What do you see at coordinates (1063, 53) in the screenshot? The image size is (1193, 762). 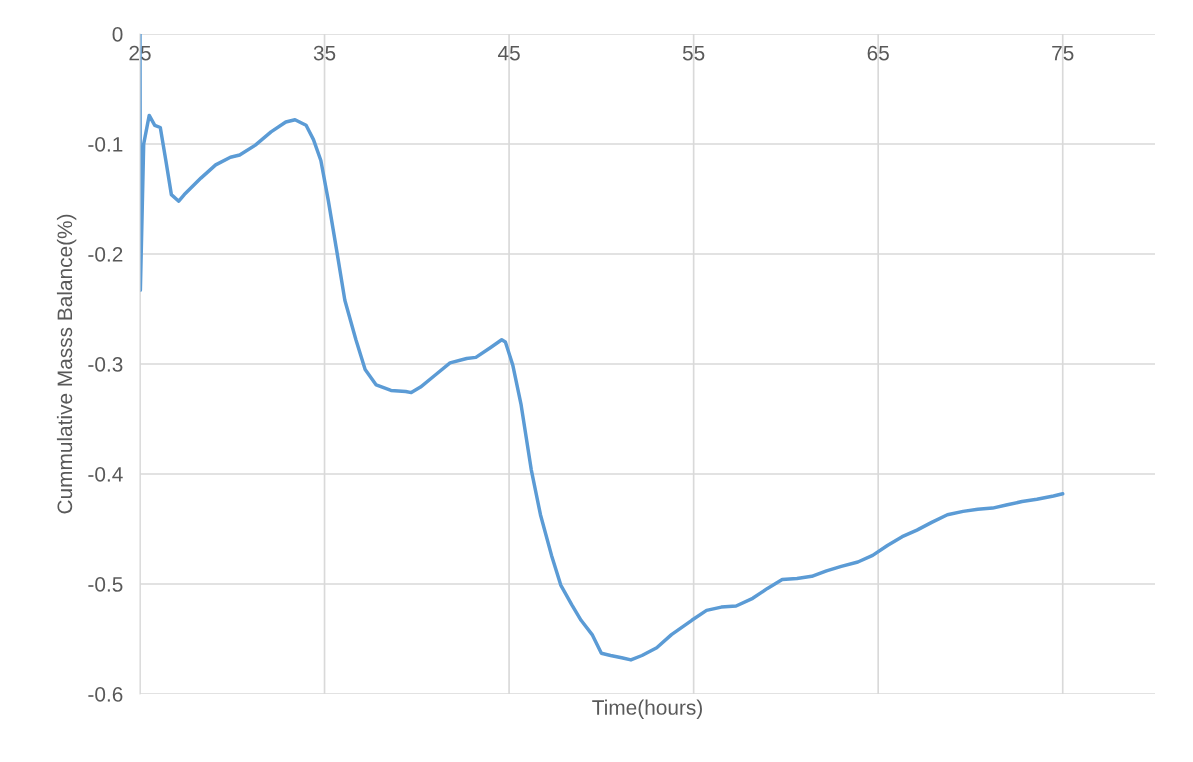 I see `x-tick-label: 75` at bounding box center [1063, 53].